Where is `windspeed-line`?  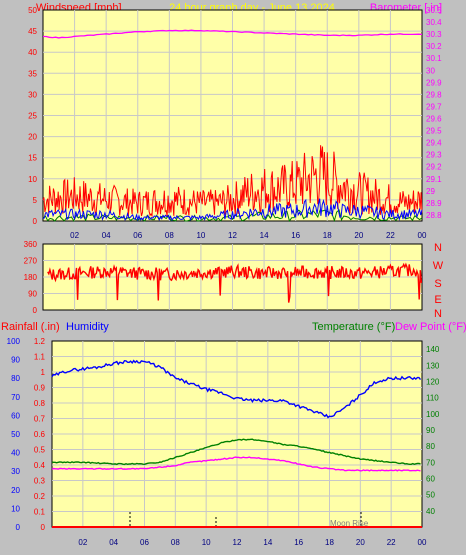
windspeed-line is located at coordinates (232, 181).